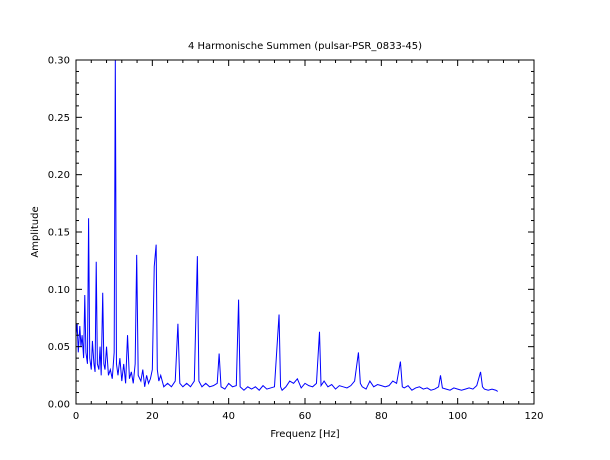  I want to click on x-axis-title: Frequenz [Hz], so click(304, 434).